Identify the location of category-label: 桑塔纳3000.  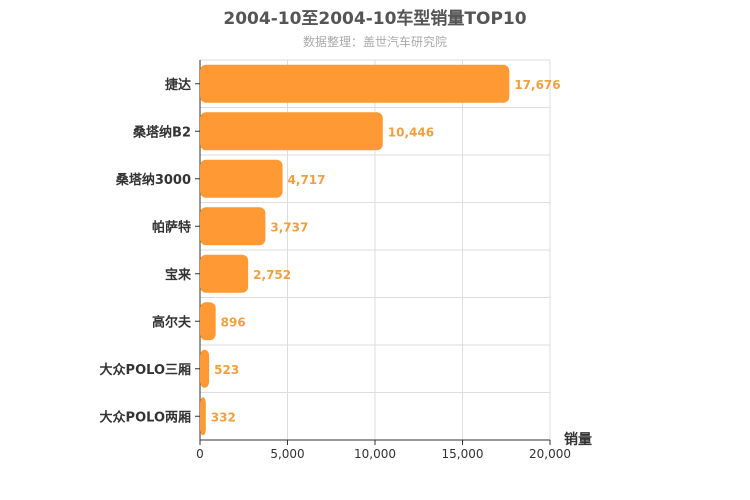
(153, 180).